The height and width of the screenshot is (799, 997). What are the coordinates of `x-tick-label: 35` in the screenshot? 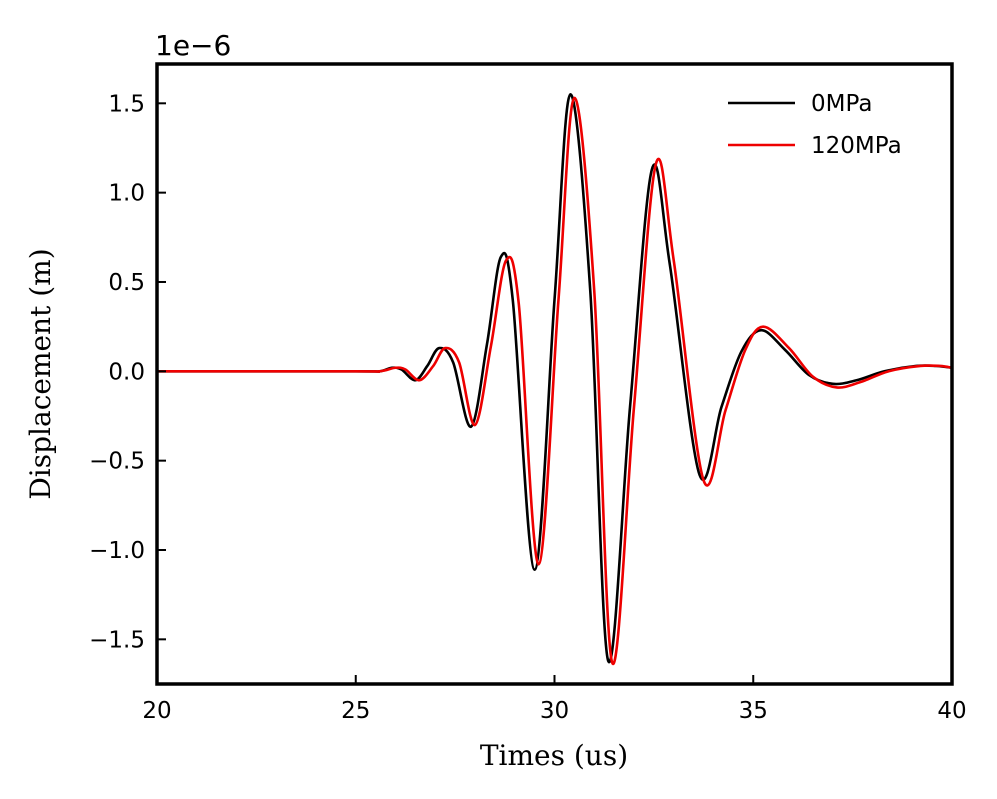 It's located at (753, 711).